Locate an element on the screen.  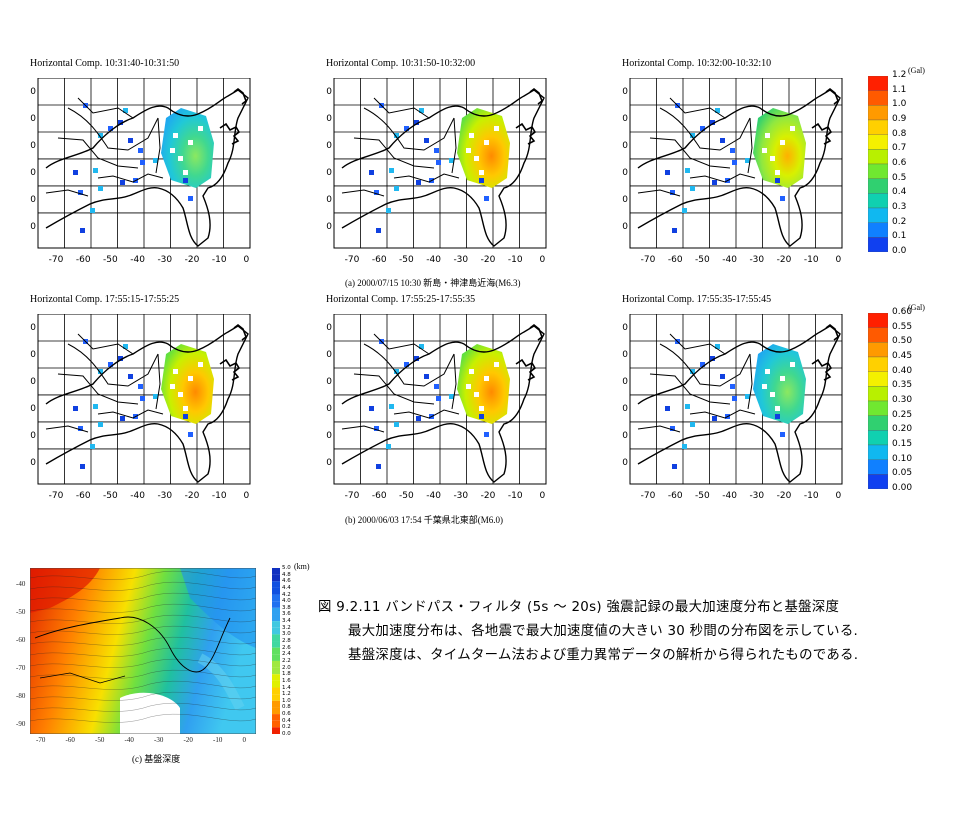
colorbar-label: 0.20 is located at coordinates (902, 429).